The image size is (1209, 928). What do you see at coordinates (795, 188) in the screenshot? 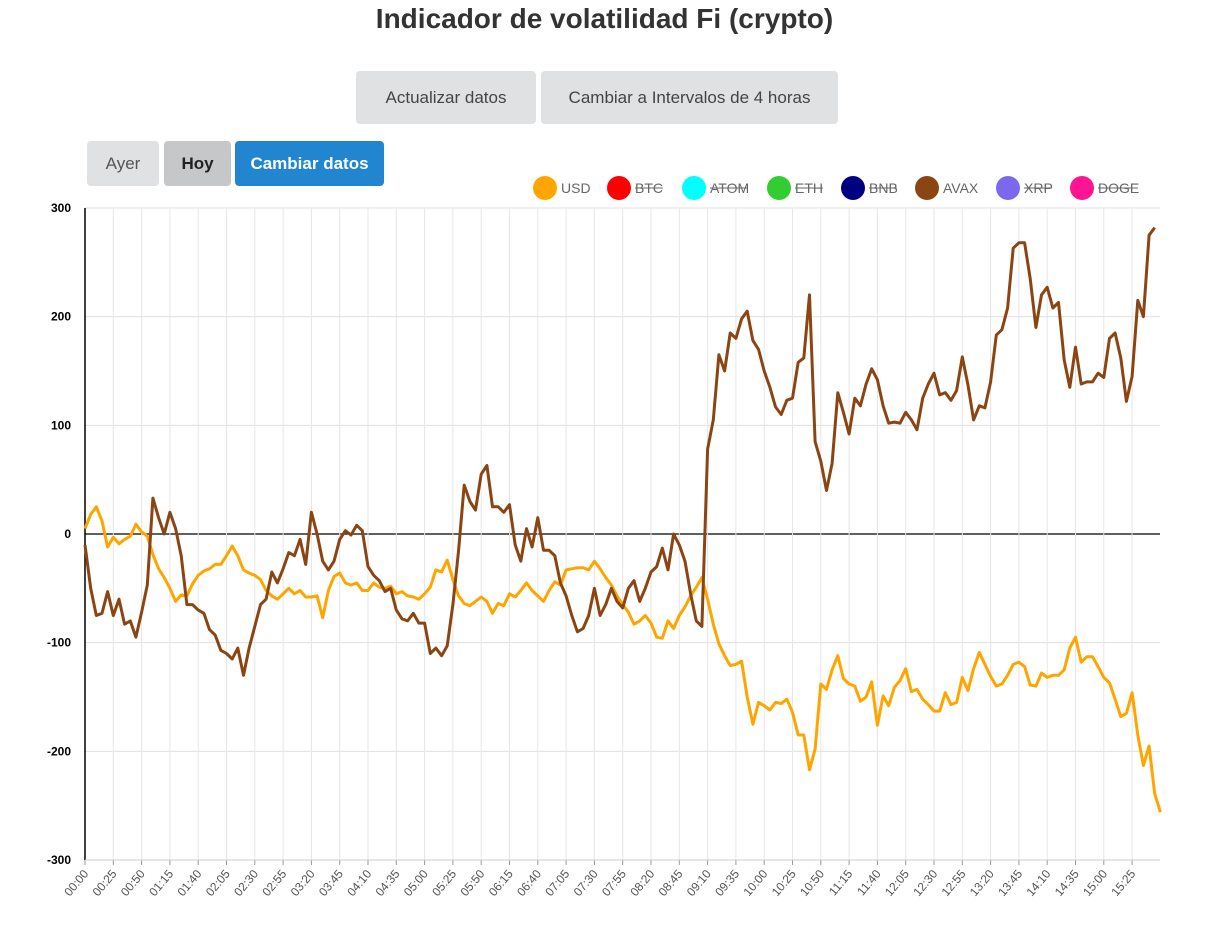
I see `legend-item-eth: ETH` at bounding box center [795, 188].